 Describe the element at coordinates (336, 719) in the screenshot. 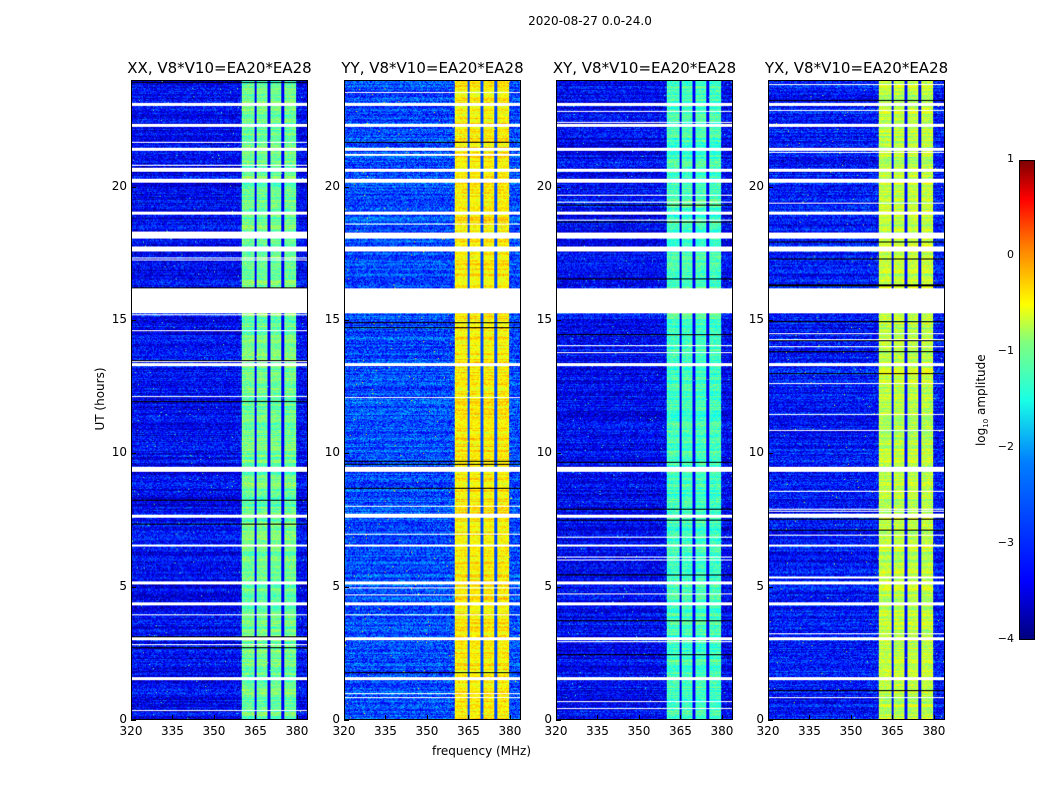

I see `y-tick-label-1-0: 0` at that location.